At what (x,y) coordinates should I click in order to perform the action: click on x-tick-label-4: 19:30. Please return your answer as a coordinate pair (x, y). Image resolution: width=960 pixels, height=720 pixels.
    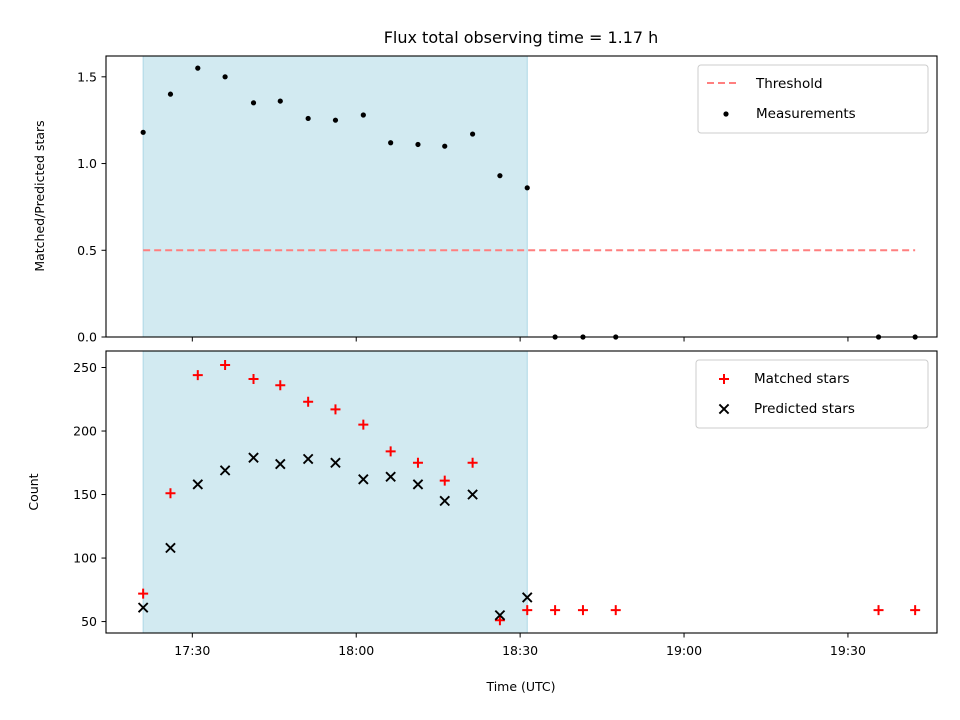
    Looking at the image, I should click on (848, 650).